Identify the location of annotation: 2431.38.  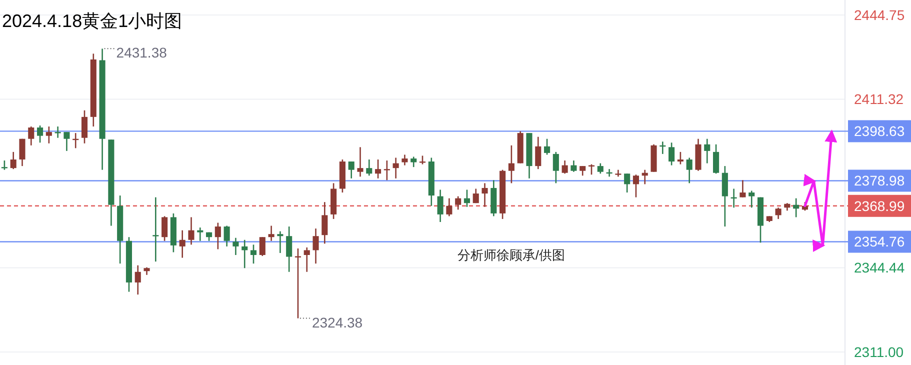
(142, 52).